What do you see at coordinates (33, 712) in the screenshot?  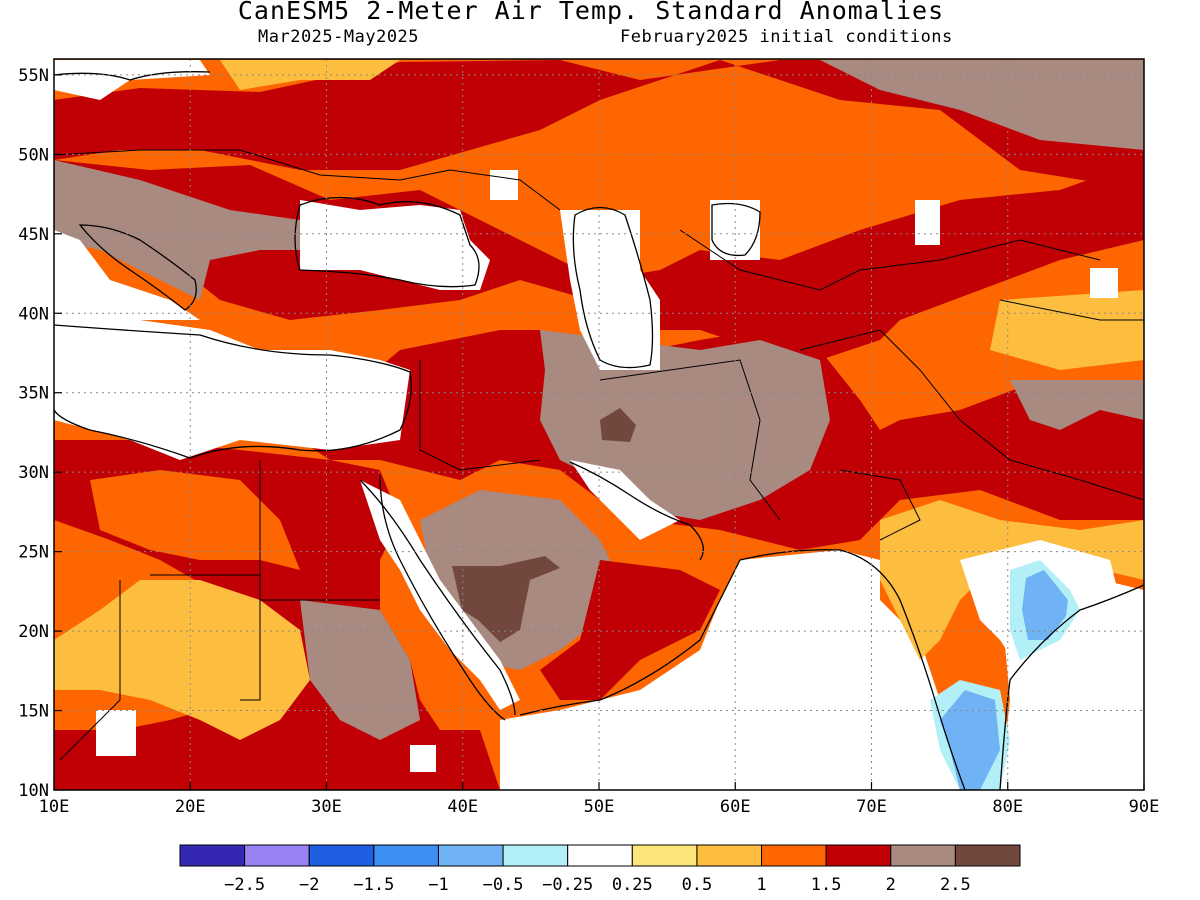 I see `y-tick-label: 15N` at bounding box center [33, 712].